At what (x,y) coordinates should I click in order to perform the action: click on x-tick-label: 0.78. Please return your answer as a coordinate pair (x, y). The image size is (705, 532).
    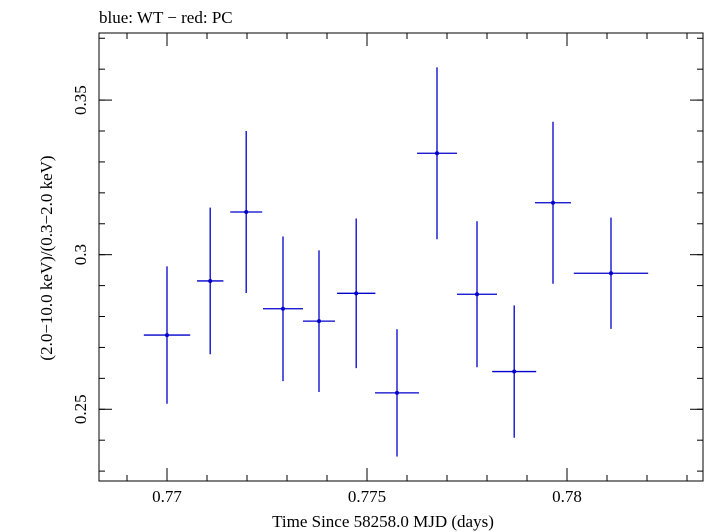
    Looking at the image, I should click on (567, 496).